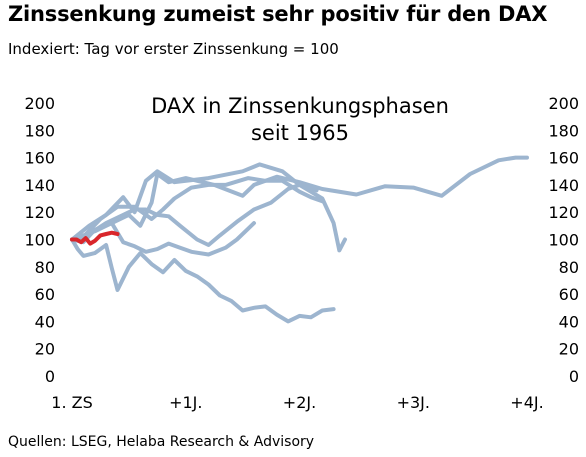  I want to click on series-line-current, so click(95, 238).